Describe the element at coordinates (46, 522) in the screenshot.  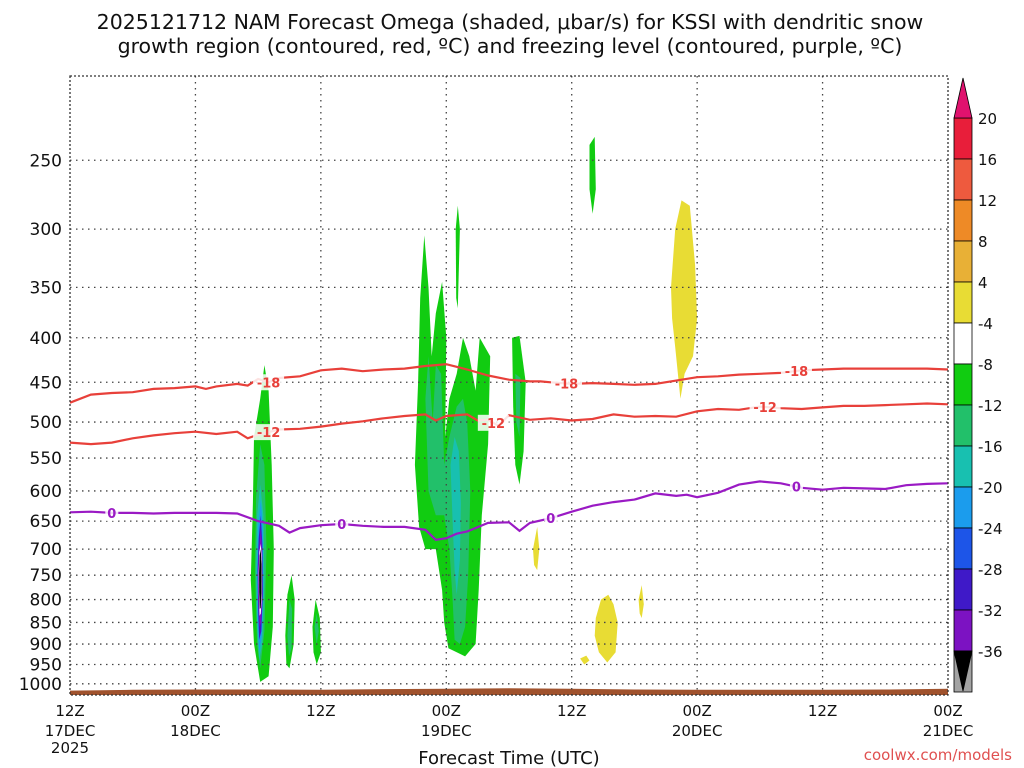
I see `y-tick-650: 650` at that location.